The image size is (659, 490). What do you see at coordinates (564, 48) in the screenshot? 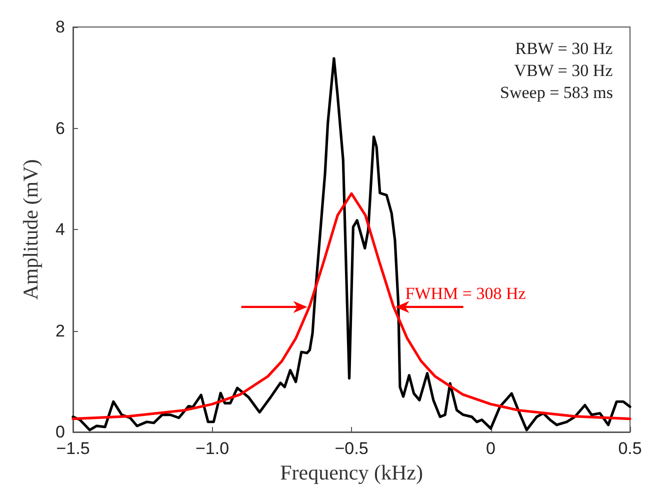
I see `annotation: RBW = 30 Hz` at bounding box center [564, 48].